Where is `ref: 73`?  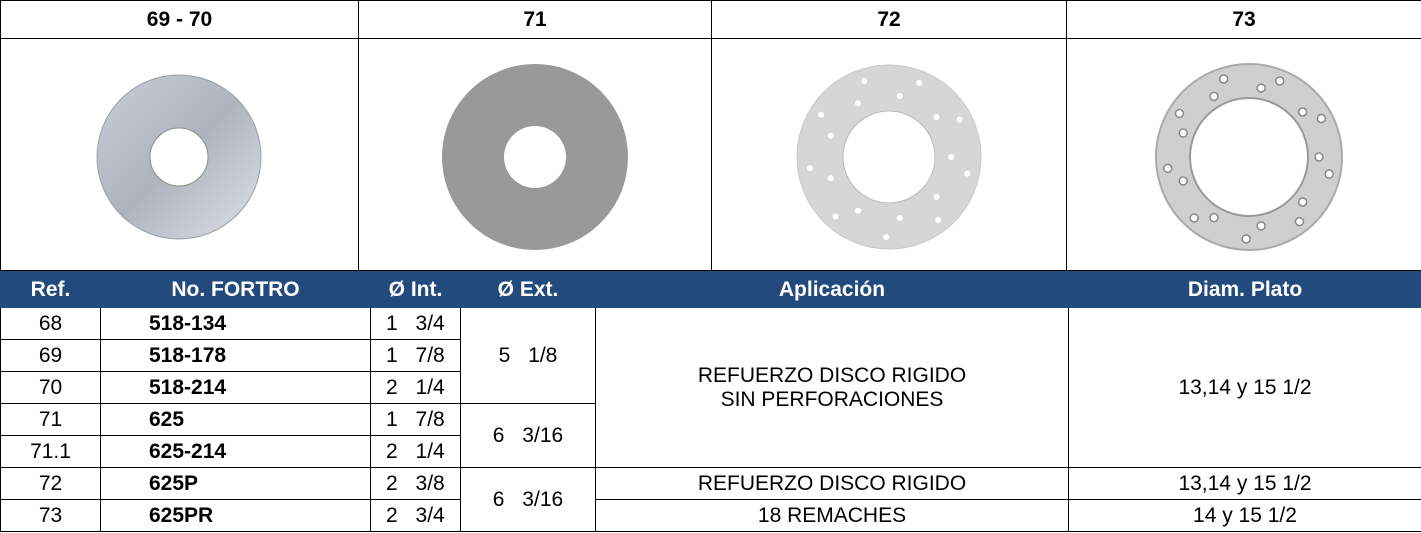
ref: 73 is located at coordinates (50, 515).